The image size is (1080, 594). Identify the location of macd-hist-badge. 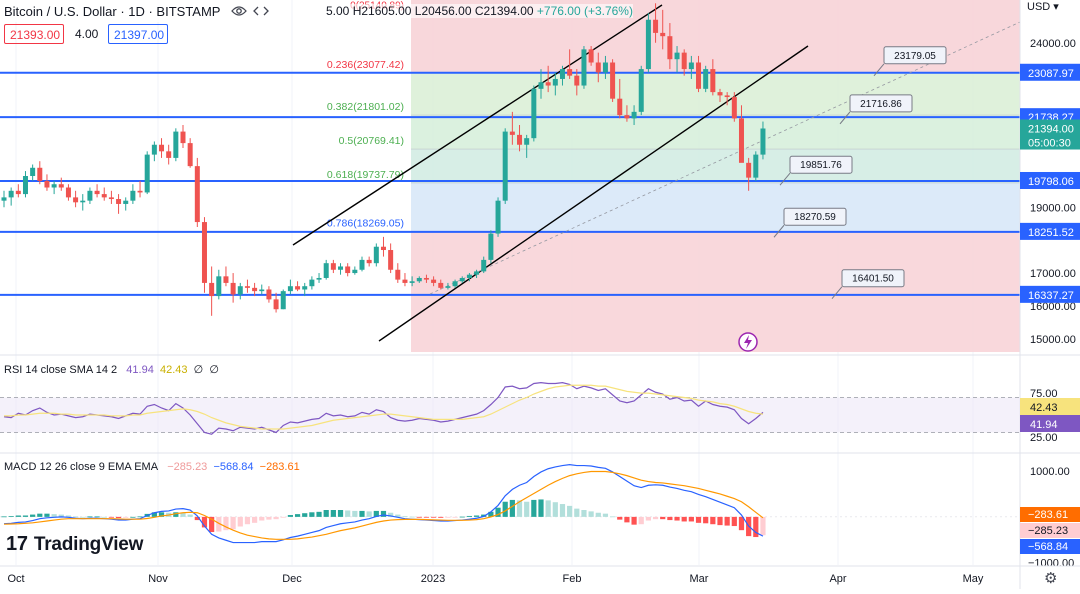
(1050, 530).